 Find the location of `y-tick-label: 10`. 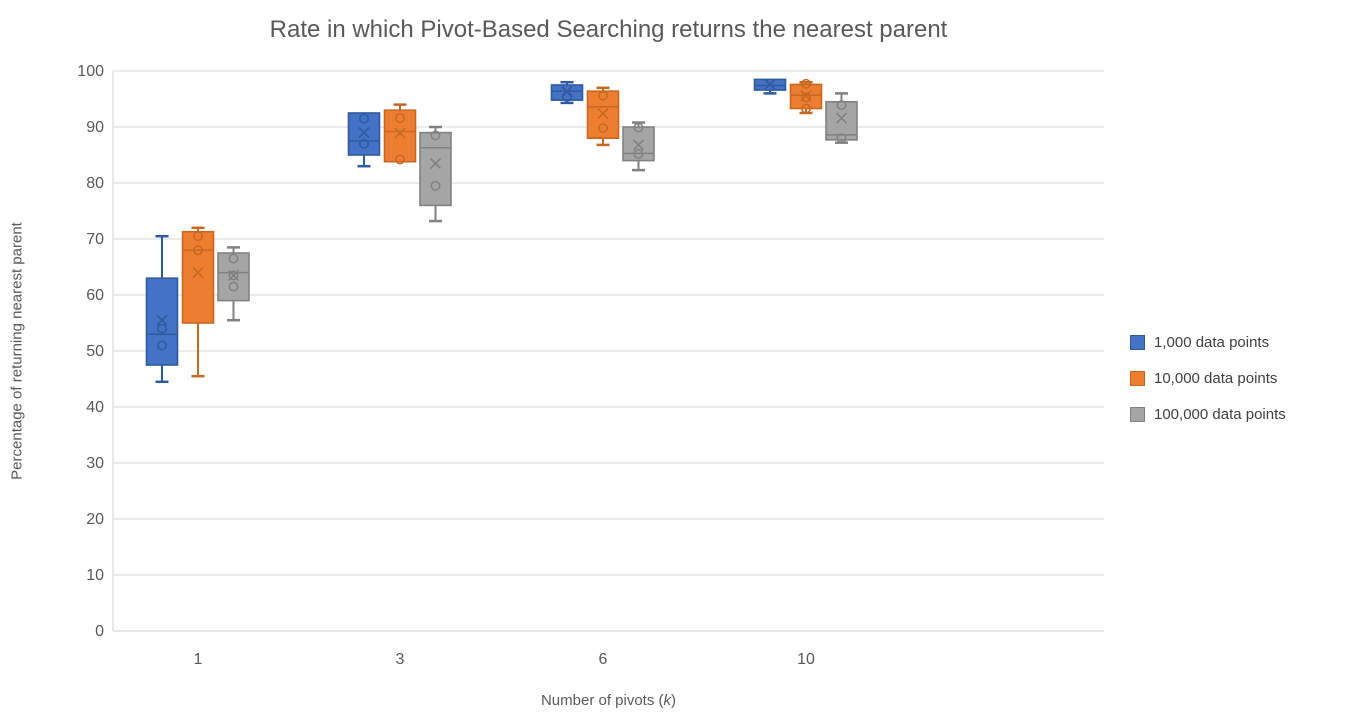

y-tick-label: 10 is located at coordinates (95, 575).